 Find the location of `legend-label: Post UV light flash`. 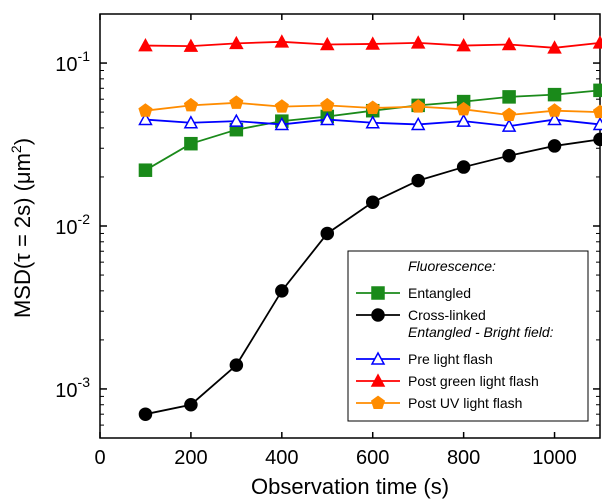

legend-label: Post UV light flash is located at coordinates (465, 403).